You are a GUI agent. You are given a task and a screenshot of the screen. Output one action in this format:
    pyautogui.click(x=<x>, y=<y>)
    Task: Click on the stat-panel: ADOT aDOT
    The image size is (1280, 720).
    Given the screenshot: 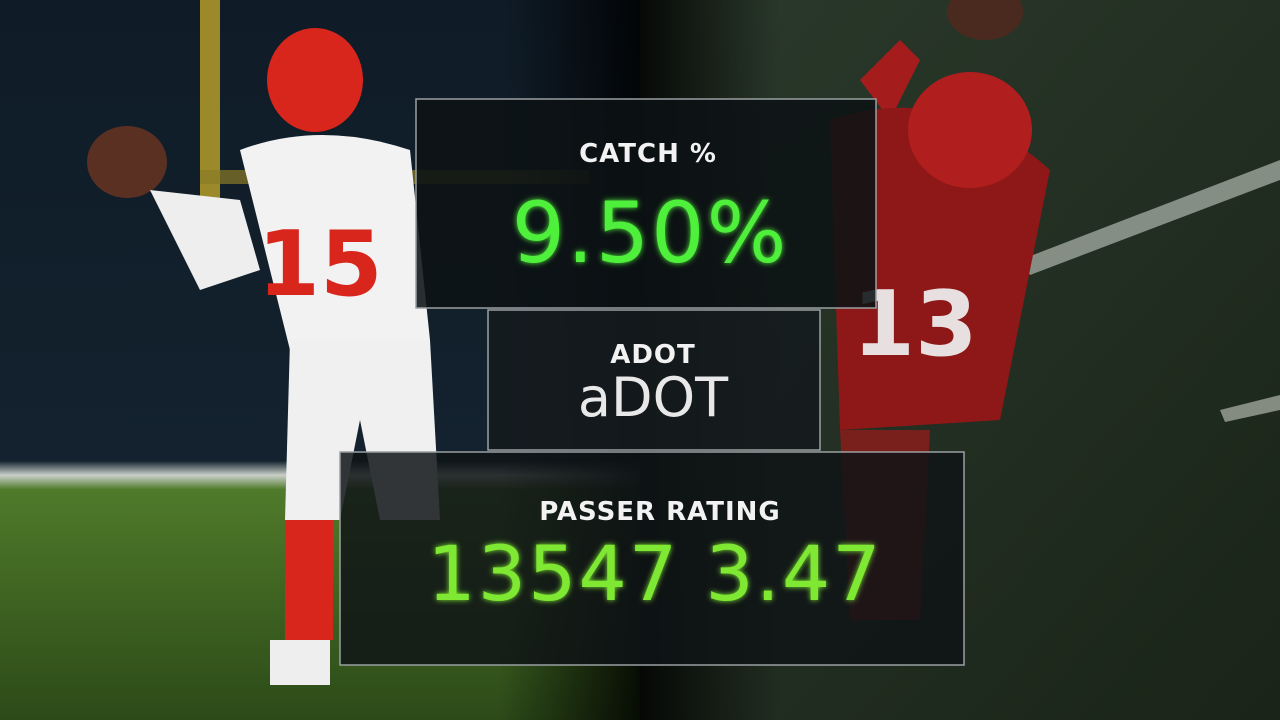 What is the action you would take?
    pyautogui.click(x=654, y=380)
    